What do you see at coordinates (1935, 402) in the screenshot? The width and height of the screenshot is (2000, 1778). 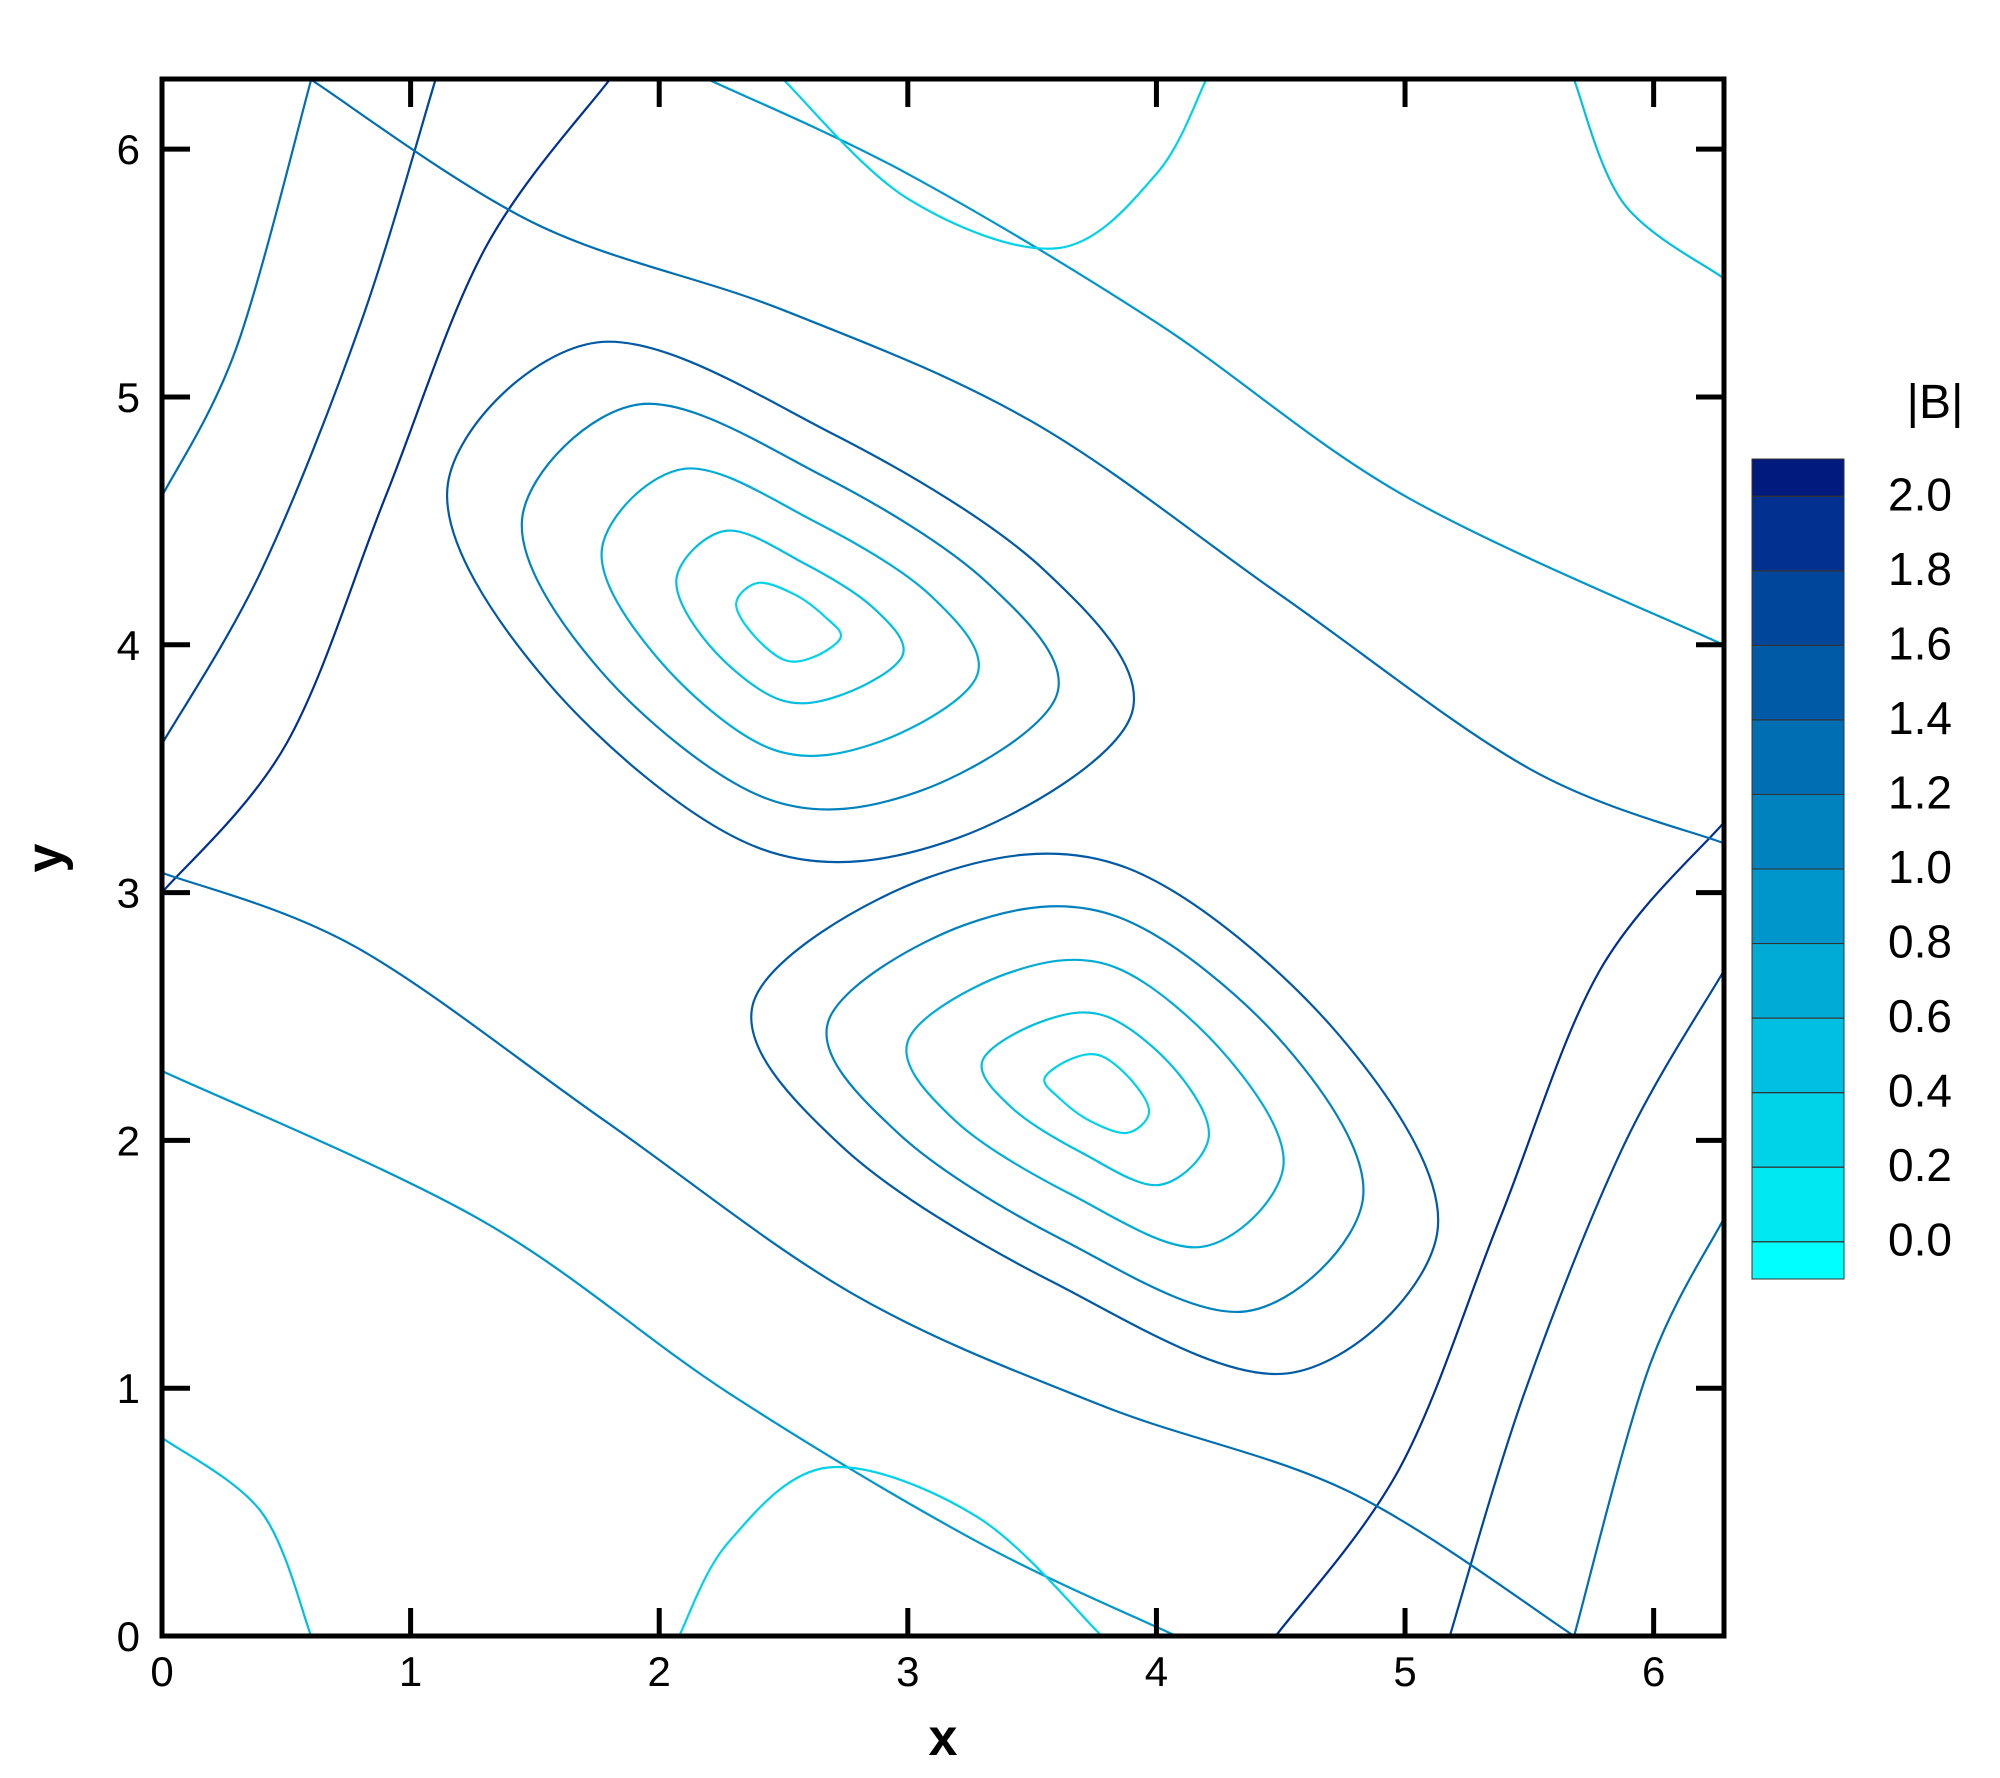 I see `colorbar-title: |B|` at bounding box center [1935, 402].